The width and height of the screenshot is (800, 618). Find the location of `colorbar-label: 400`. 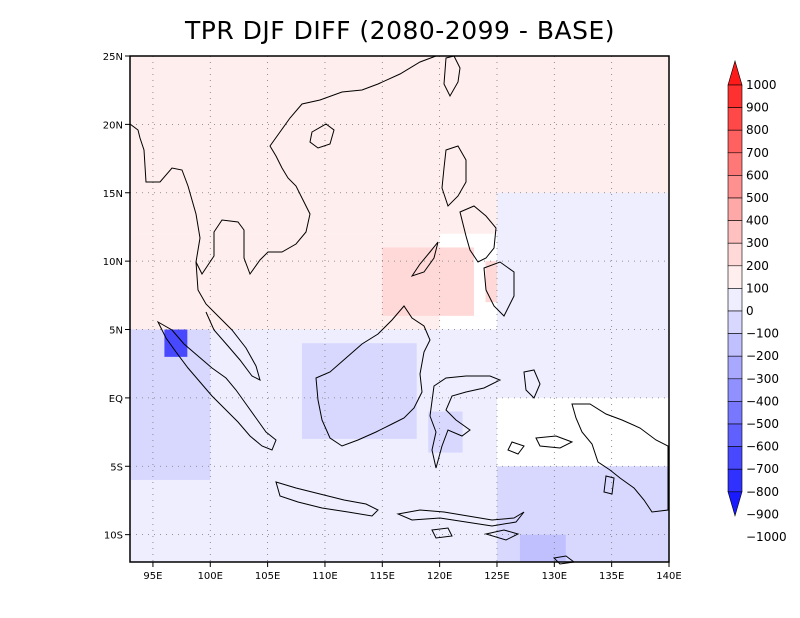

colorbar-label: 400 is located at coordinates (757, 221).